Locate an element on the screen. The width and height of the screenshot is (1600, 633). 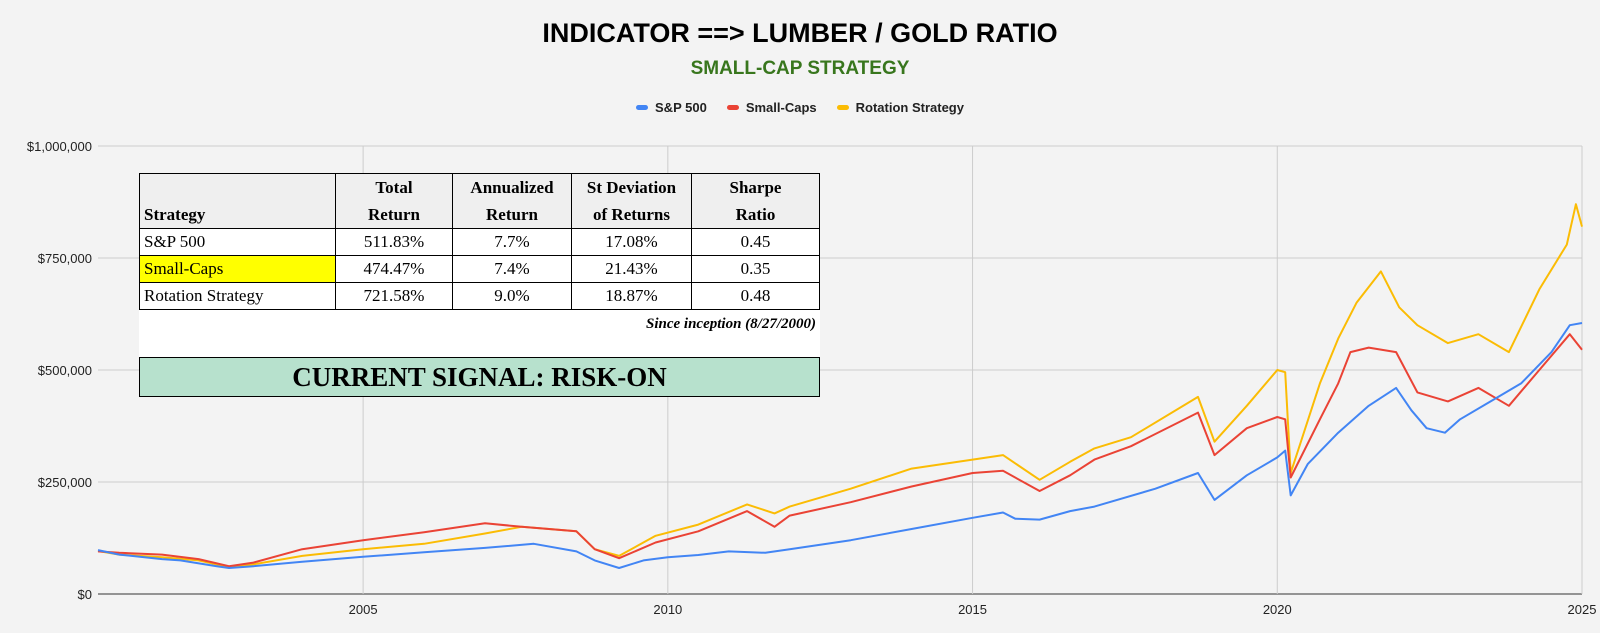
legend-item-small-caps: Small-Caps is located at coordinates (771, 107).